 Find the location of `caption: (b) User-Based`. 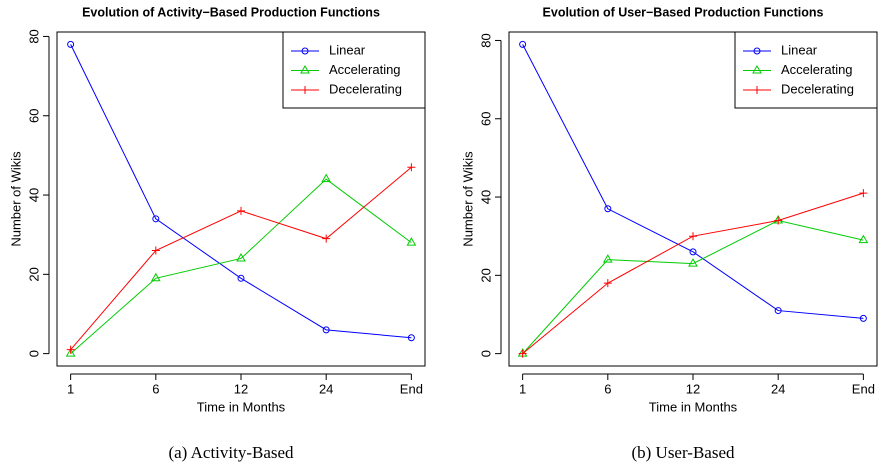

caption: (b) User-Based is located at coordinates (683, 452).